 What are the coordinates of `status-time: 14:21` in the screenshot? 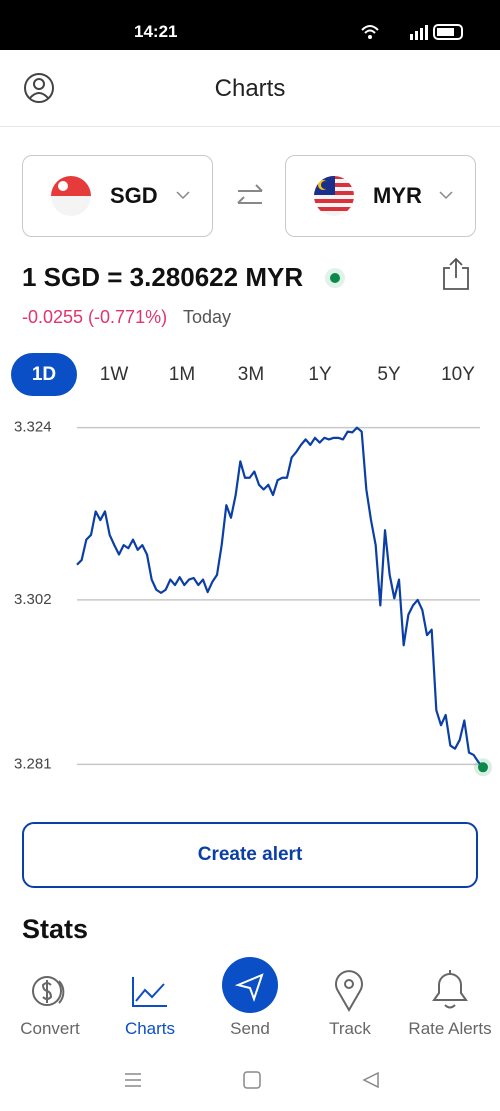 It's located at (156, 31).